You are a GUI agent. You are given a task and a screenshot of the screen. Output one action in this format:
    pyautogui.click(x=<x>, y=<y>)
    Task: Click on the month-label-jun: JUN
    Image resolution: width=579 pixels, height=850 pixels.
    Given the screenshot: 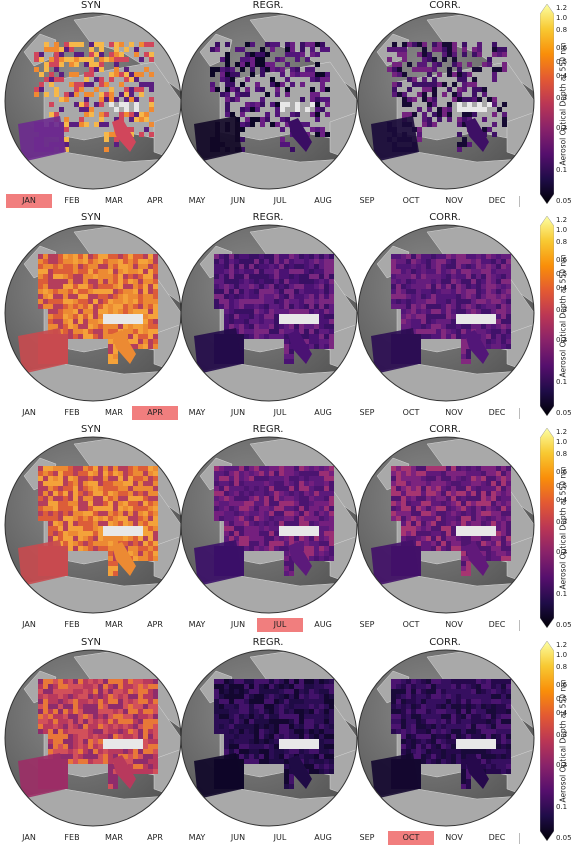 What is the action you would take?
    pyautogui.click(x=238, y=200)
    